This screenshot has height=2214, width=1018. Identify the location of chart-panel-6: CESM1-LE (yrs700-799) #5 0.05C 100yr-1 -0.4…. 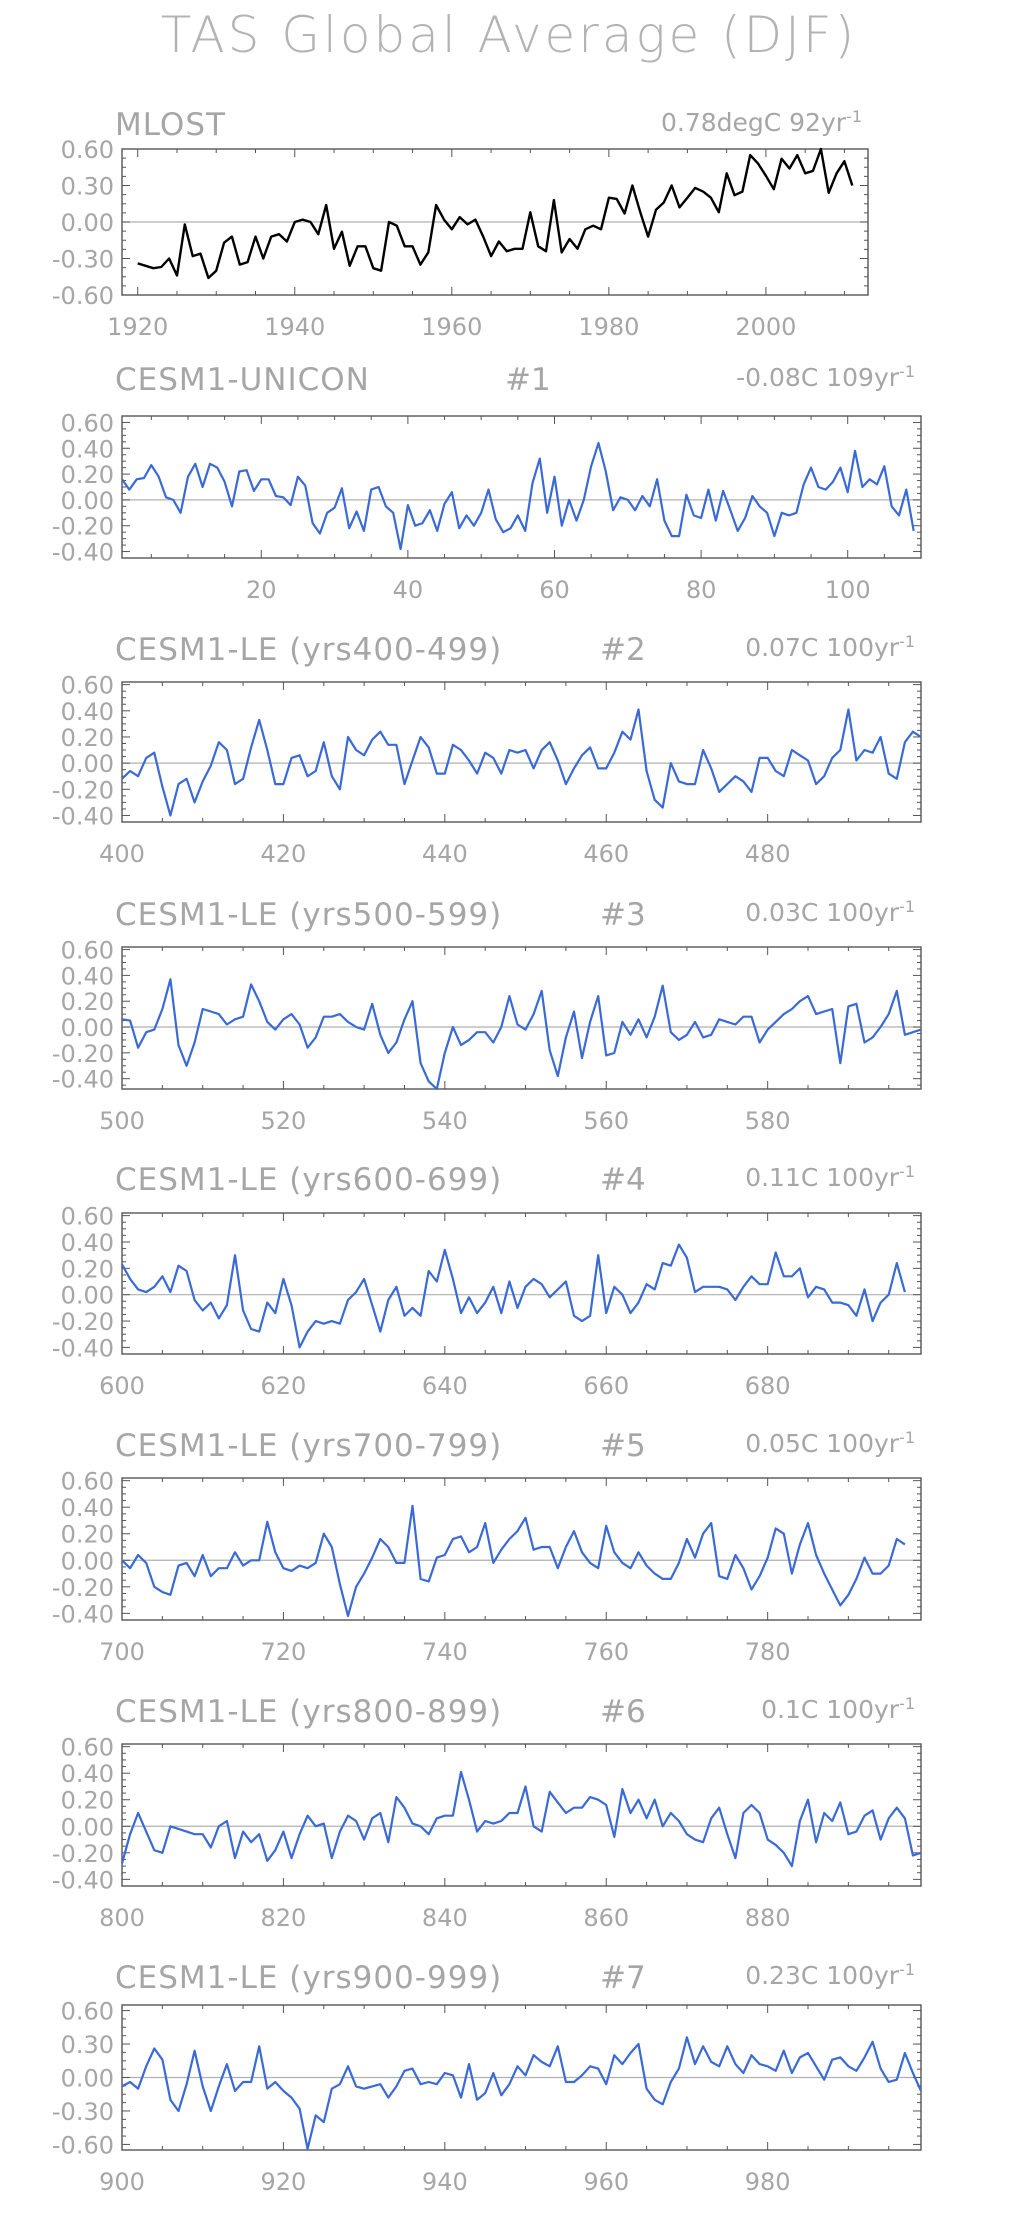
(487, 1547).